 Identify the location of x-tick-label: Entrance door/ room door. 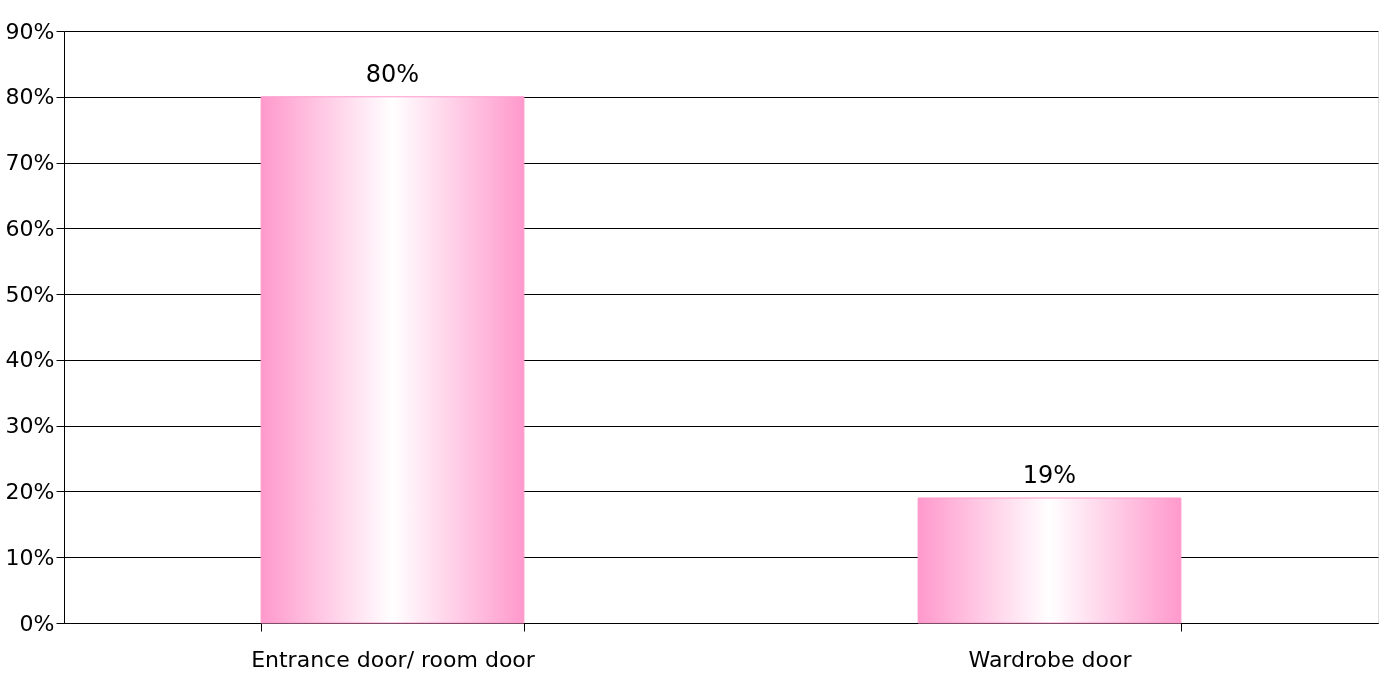
(393, 659).